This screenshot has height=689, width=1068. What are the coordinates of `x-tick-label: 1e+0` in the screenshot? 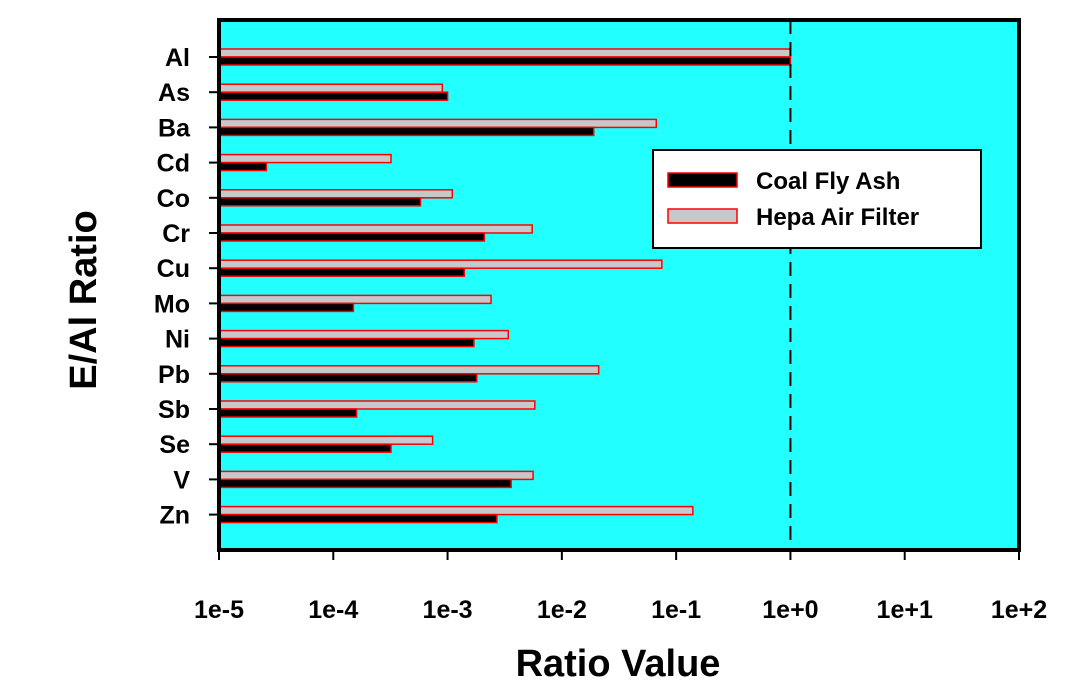 It's located at (790, 610).